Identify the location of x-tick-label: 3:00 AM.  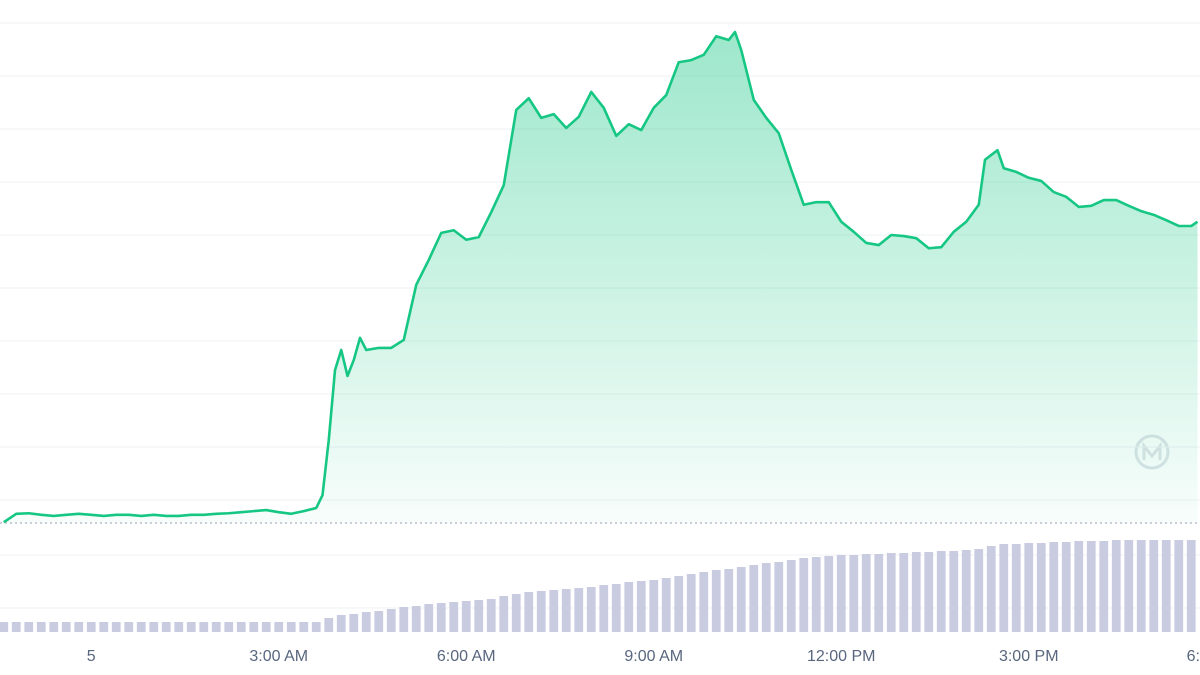
(278, 656).